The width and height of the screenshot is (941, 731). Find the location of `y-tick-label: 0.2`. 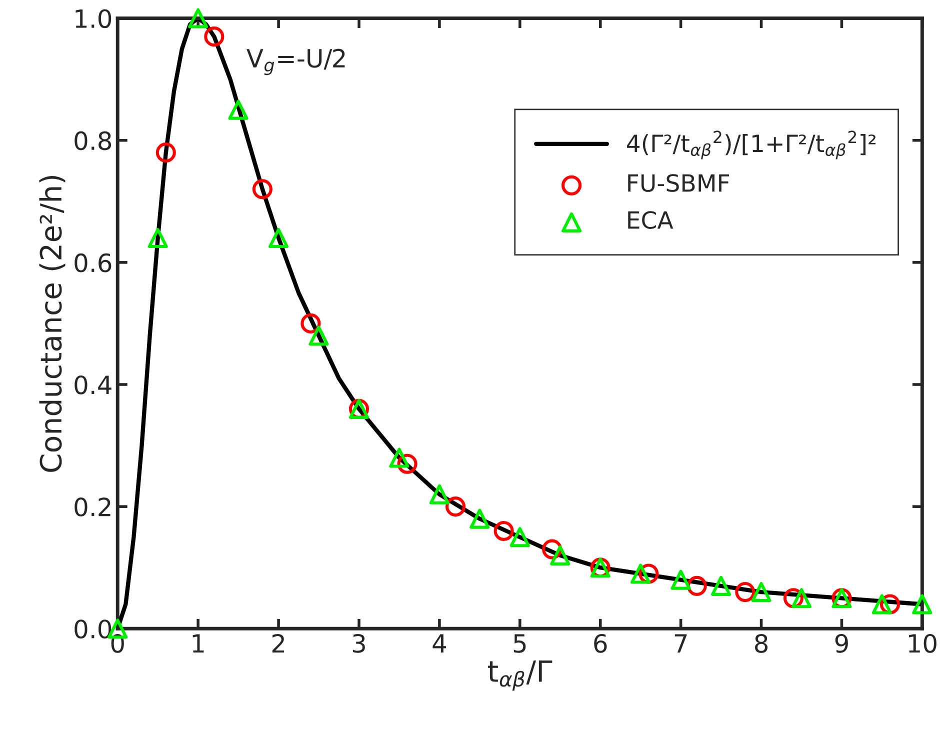

y-tick-label: 0.2 is located at coordinates (92, 507).